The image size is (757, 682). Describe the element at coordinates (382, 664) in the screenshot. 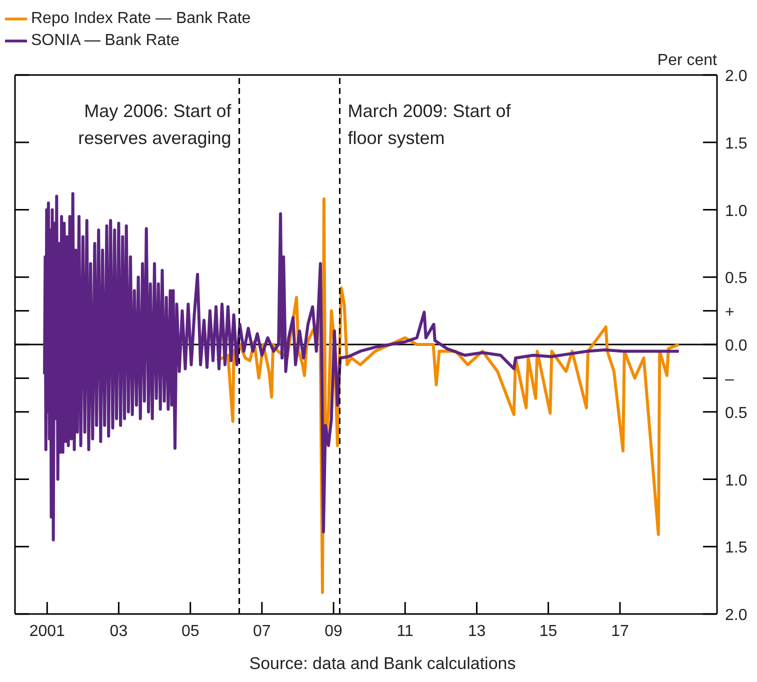

I see `source-note: Source: data and Bank calculations` at that location.